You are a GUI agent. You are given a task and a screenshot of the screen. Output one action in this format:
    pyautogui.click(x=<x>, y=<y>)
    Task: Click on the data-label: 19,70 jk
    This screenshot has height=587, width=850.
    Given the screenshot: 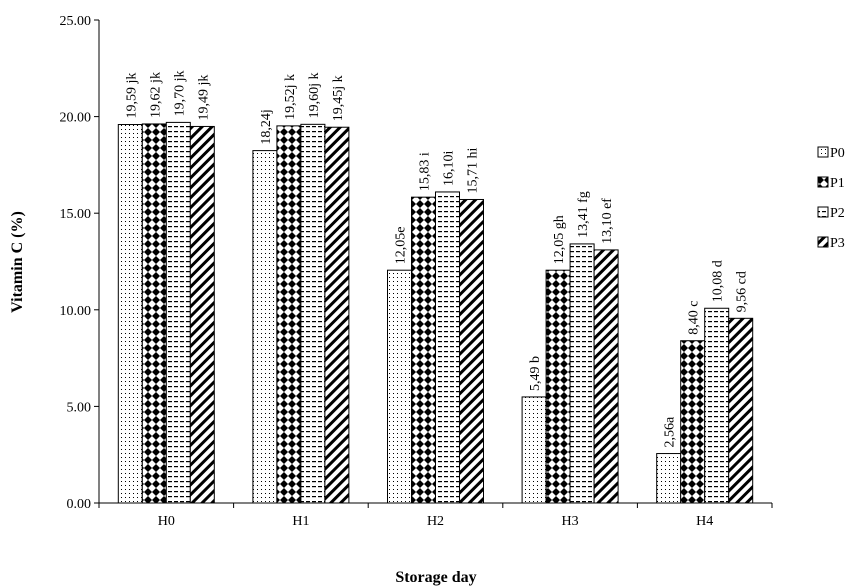 What is the action you would take?
    pyautogui.click(x=179, y=94)
    